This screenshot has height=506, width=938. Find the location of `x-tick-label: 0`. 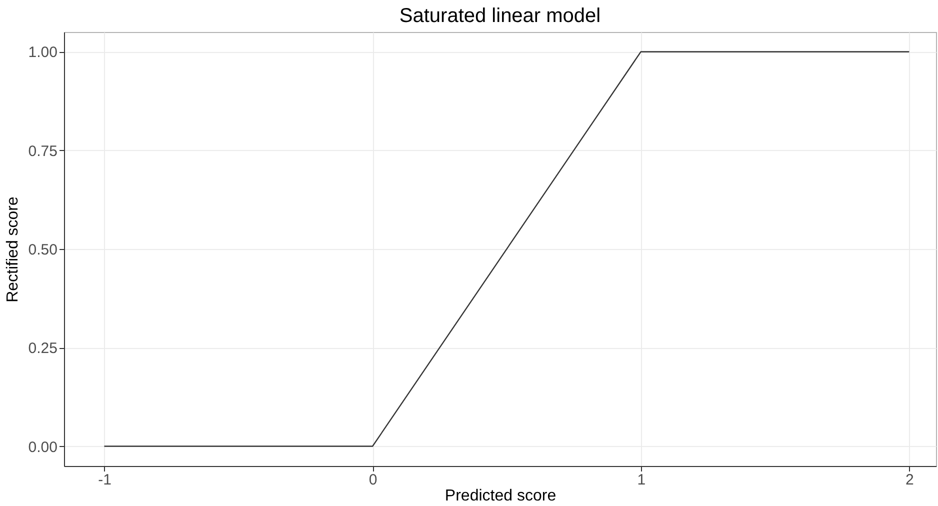

x-tick-label: 0 is located at coordinates (373, 480).